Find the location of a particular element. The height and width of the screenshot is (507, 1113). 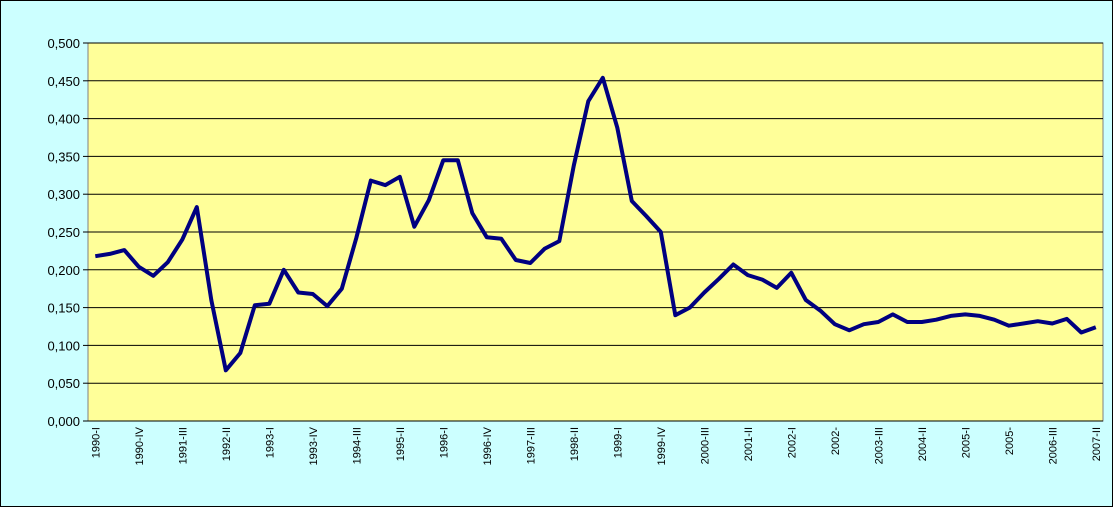

x-tick-label: 2007-II is located at coordinates (1097, 444).